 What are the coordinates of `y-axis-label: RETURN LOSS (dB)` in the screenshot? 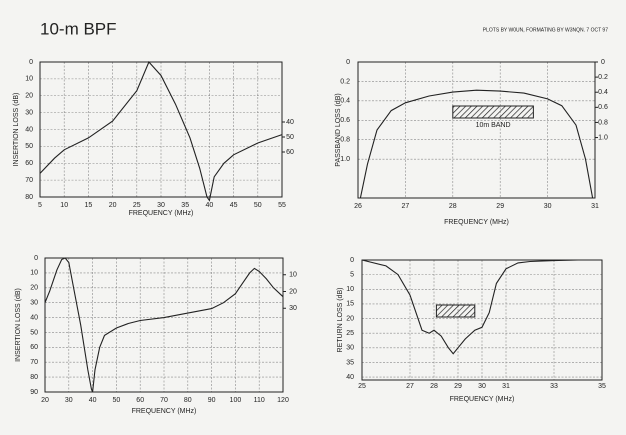 It's located at (340, 320).